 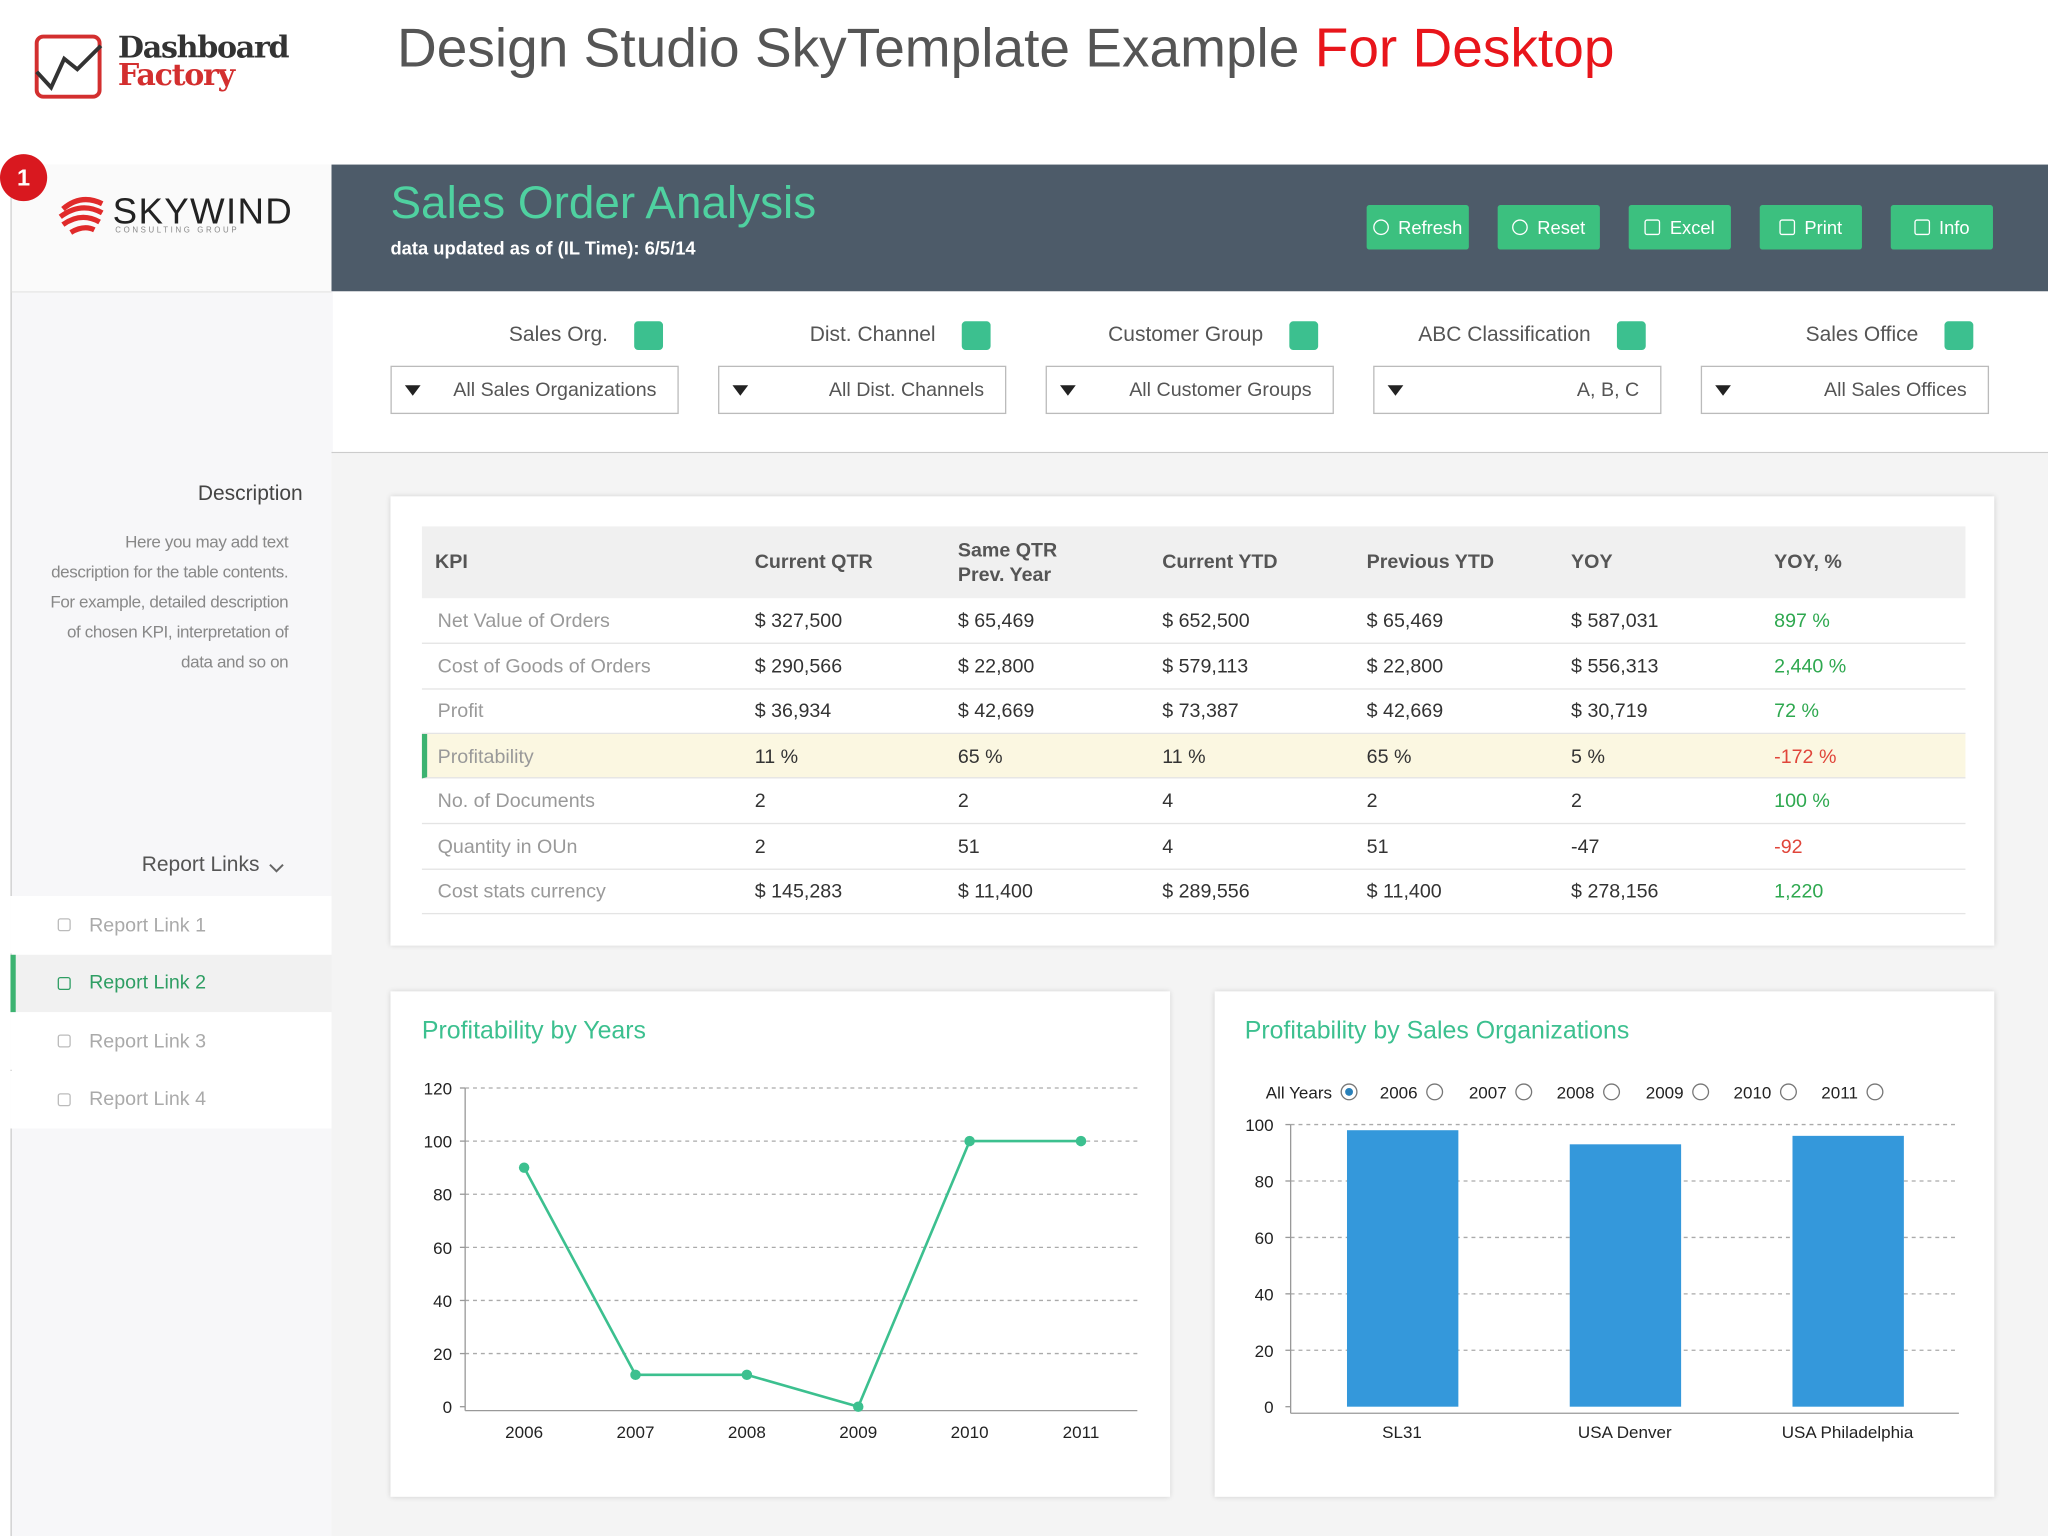 What do you see at coordinates (1488, 1092) in the screenshot?
I see `radio-label: 2007` at bounding box center [1488, 1092].